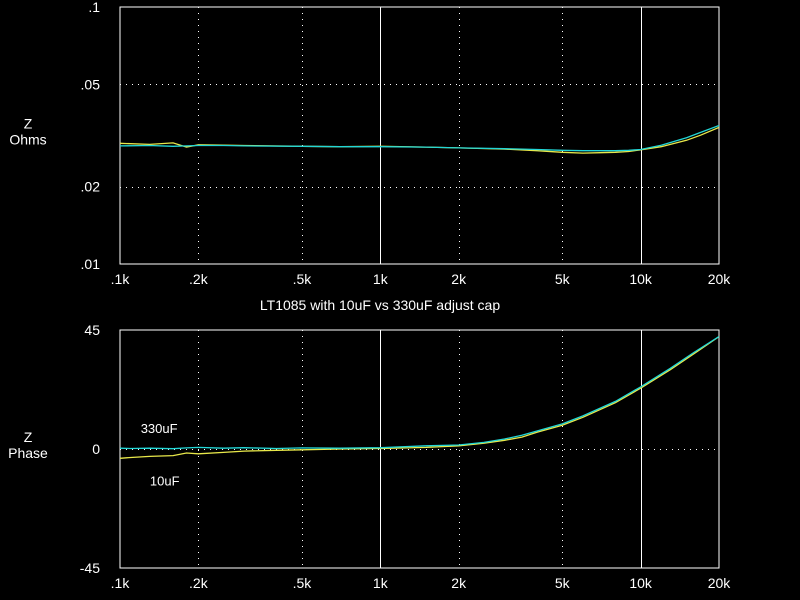 The image size is (800, 600). What do you see at coordinates (96, 449) in the screenshot?
I see `bottom-y-tick-label: 0` at bounding box center [96, 449].